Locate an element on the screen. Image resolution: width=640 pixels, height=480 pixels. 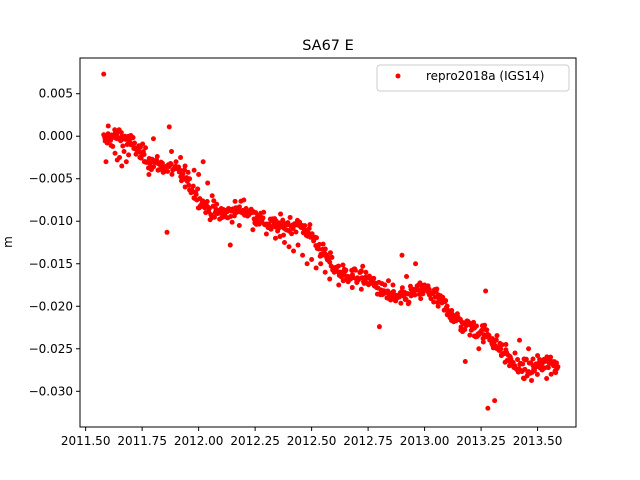
y-tick-label: −0.015 is located at coordinates (51, 264).